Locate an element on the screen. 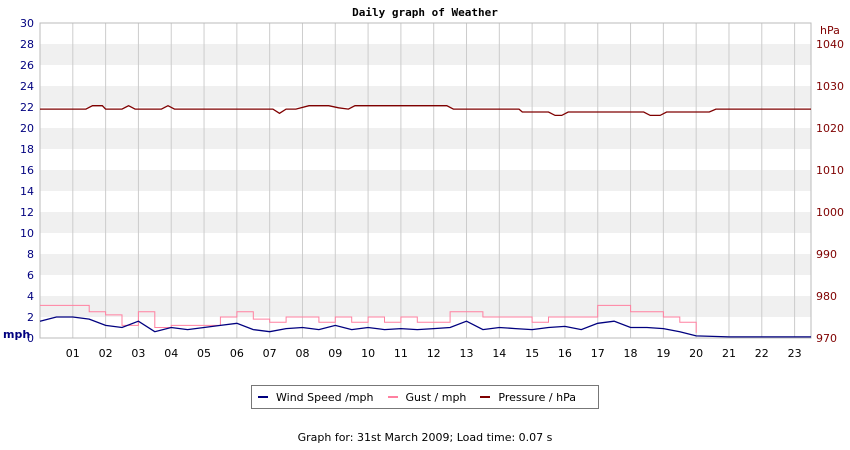  x-tick-label: 14 is located at coordinates (499, 353).